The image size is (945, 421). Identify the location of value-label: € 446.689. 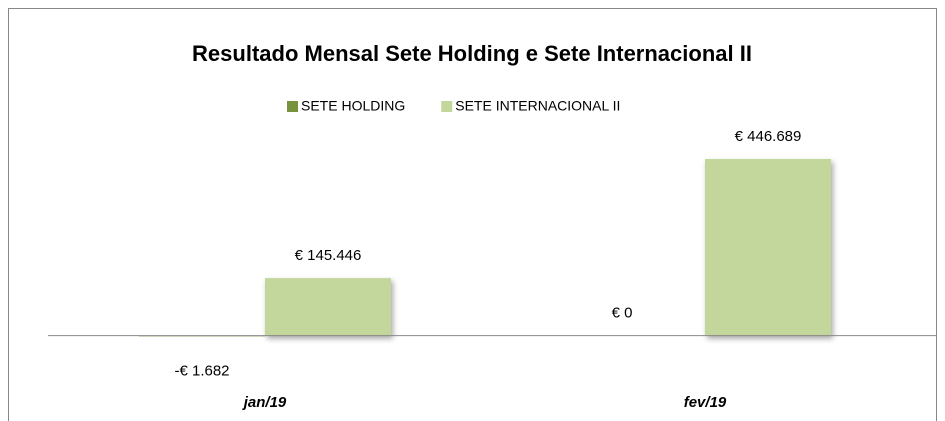
(768, 136).